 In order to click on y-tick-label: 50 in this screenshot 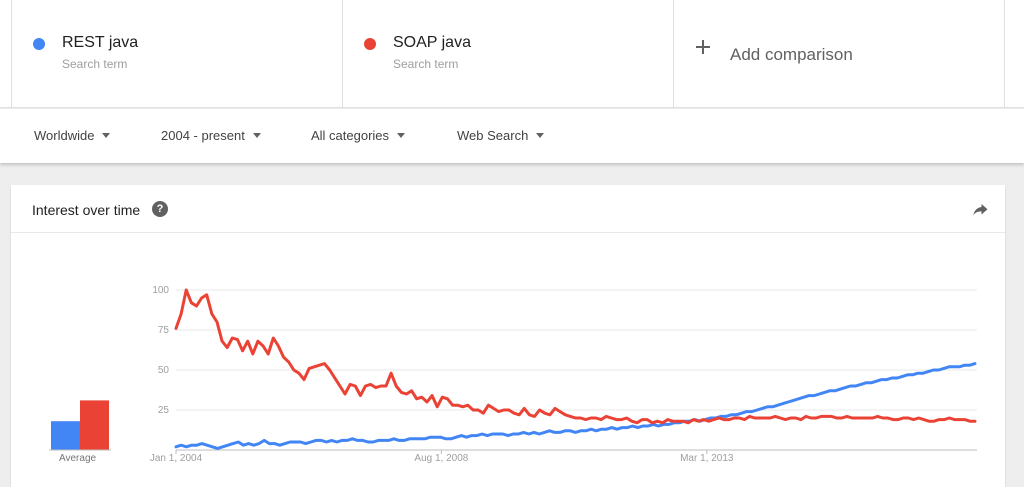, I will do `click(164, 370)`.